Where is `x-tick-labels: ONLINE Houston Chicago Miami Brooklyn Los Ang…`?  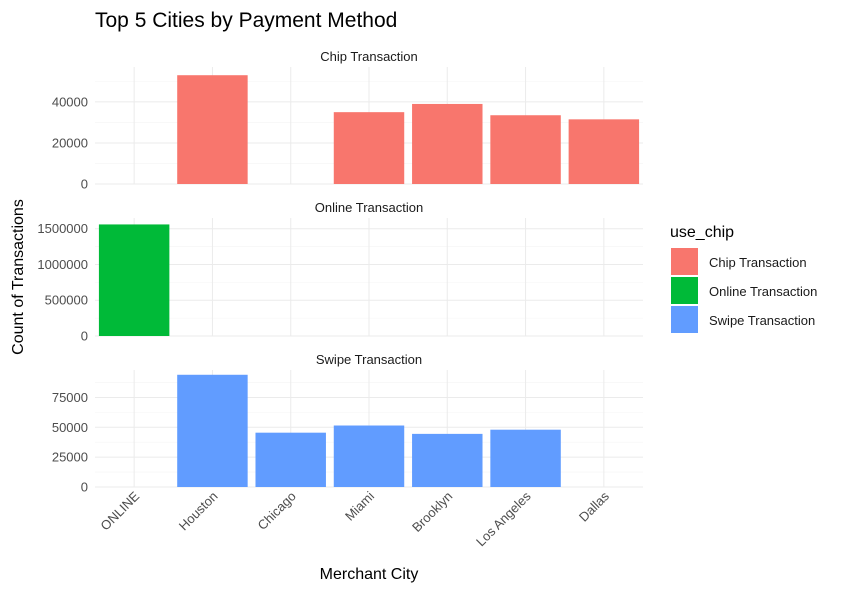
x-tick-labels: ONLINE Houston Chicago Miami Brooklyn Los Ang… is located at coordinates (354, 518).